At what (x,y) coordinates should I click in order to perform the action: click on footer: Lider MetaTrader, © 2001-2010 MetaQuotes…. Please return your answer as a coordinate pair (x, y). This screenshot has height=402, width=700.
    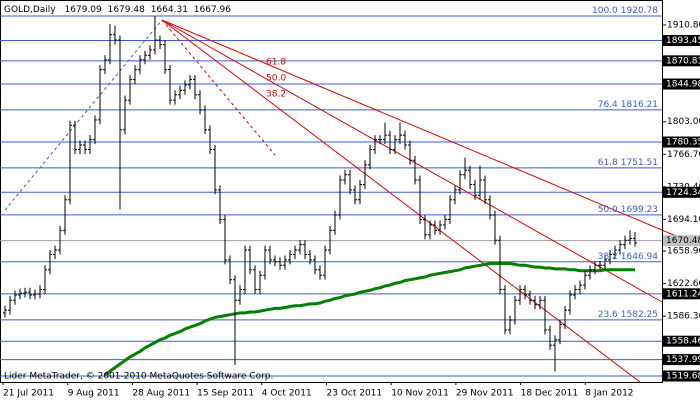
    Looking at the image, I should click on (138, 377).